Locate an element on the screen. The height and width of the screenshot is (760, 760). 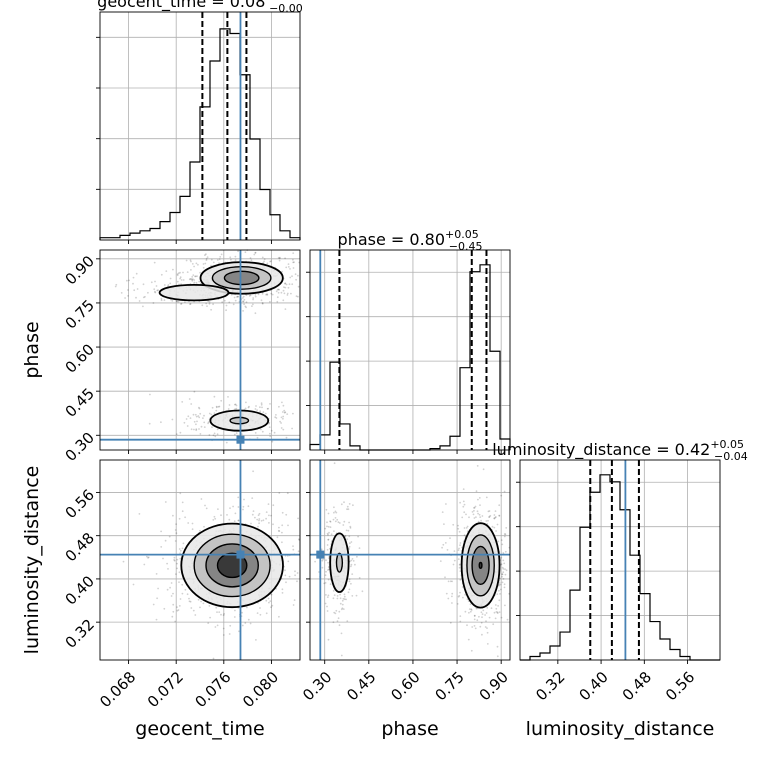
density-panel-geocent_time-phase: 0.30 0.45 0.60 0.75 0.90 phase is located at coordinates (161, 357).